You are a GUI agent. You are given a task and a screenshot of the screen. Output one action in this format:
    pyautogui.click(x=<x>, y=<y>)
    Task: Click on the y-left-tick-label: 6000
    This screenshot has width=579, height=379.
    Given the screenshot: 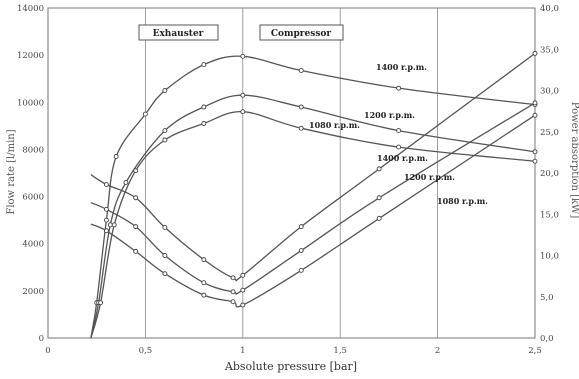 What is the action you would take?
    pyautogui.click(x=33, y=198)
    